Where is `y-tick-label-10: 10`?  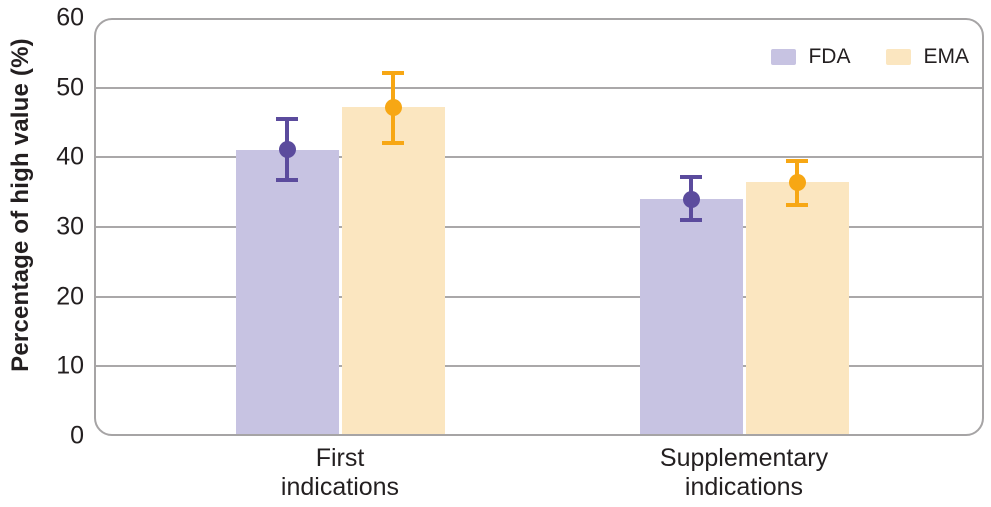
y-tick-label-10: 10 is located at coordinates (70, 365).